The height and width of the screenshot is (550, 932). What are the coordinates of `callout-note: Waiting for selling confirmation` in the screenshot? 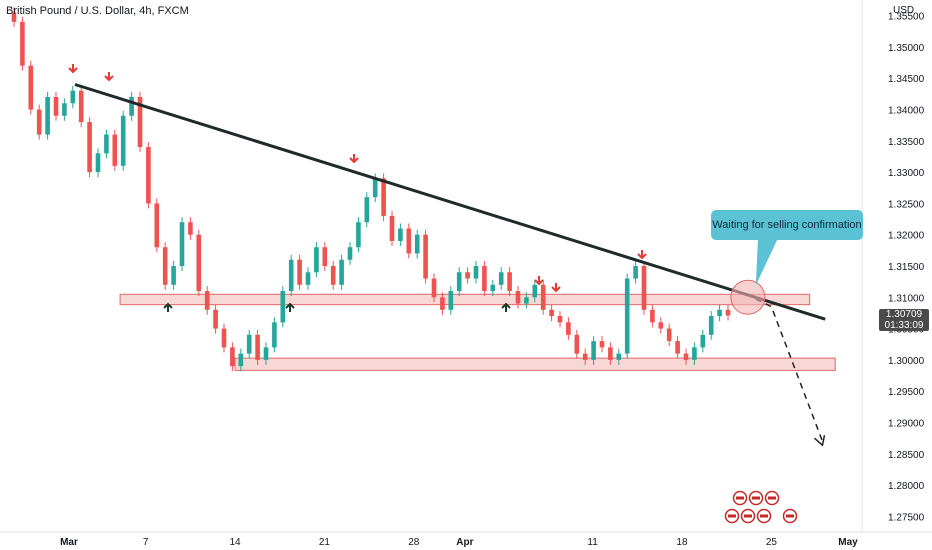 It's located at (787, 225).